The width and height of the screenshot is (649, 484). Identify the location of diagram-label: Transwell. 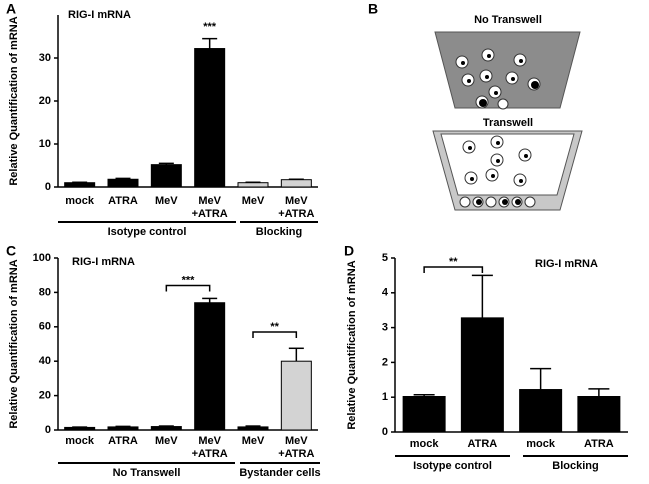
(508, 123).